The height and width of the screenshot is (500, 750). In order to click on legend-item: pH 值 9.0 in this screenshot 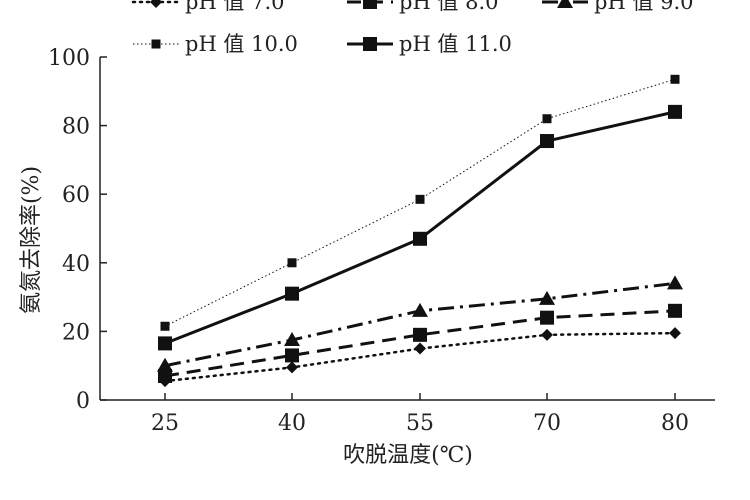, I will do `click(618, 7)`.